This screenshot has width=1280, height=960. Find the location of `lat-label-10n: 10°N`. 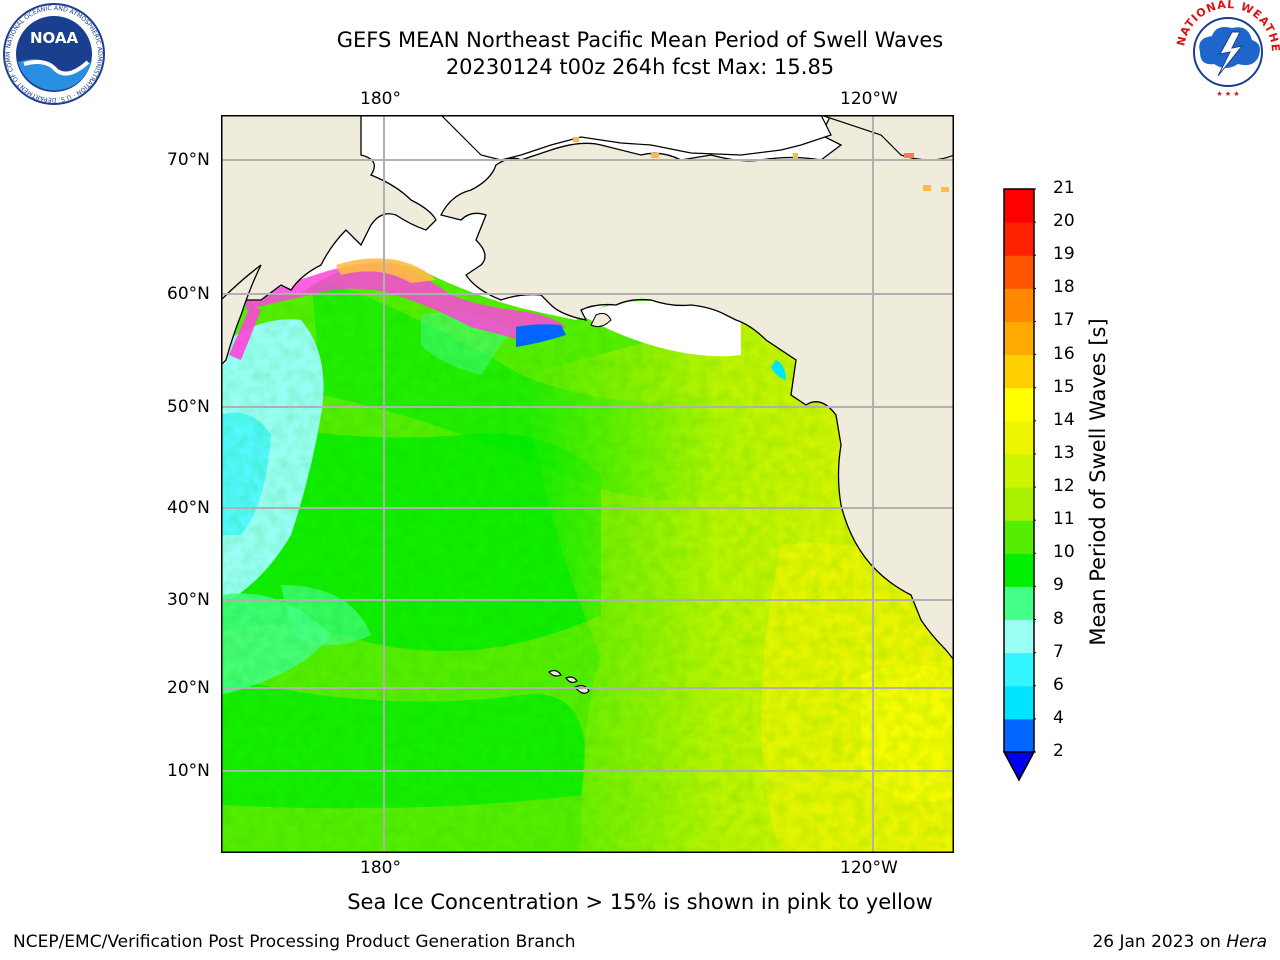

lat-label-10n: 10°N is located at coordinates (188, 771).